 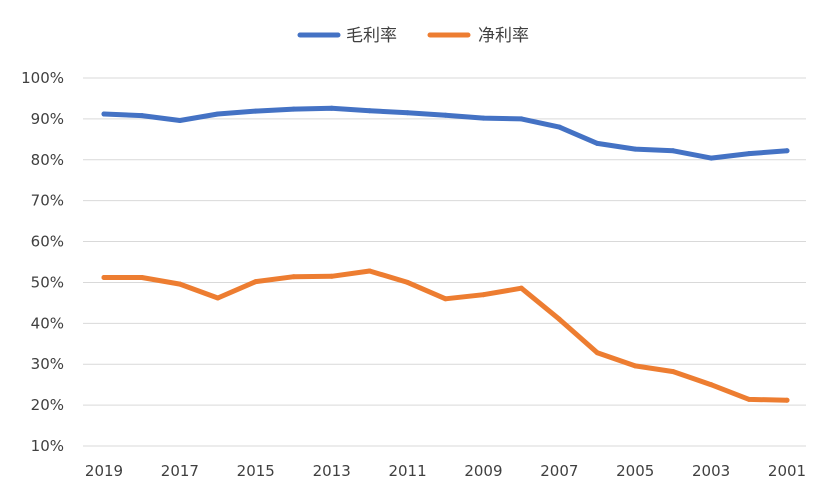 What do you see at coordinates (47, 282) in the screenshot?
I see `y-tick-label: 50%` at bounding box center [47, 282].